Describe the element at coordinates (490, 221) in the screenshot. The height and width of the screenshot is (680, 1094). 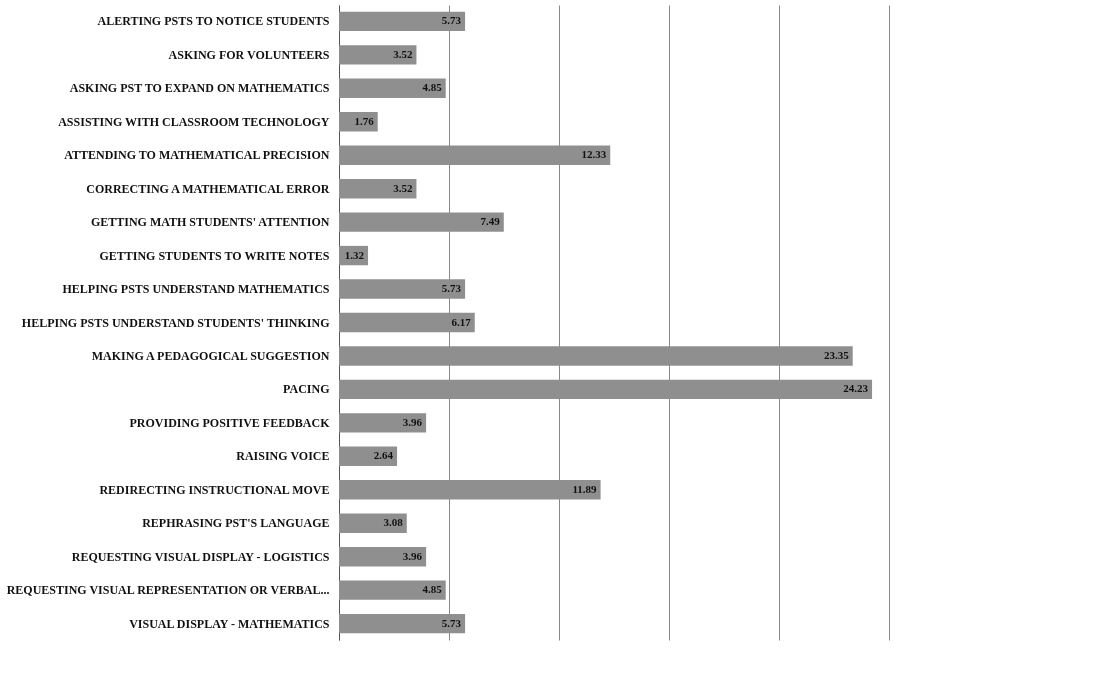
I see `data-label: 7.49` at that location.